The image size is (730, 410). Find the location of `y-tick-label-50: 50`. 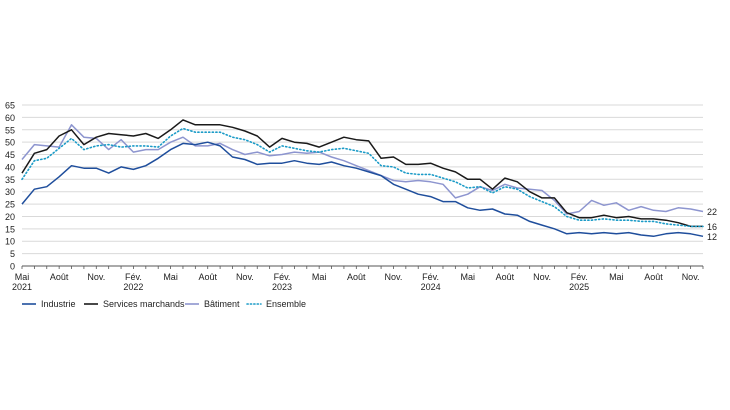

y-tick-label-50: 50 is located at coordinates (10, 143).